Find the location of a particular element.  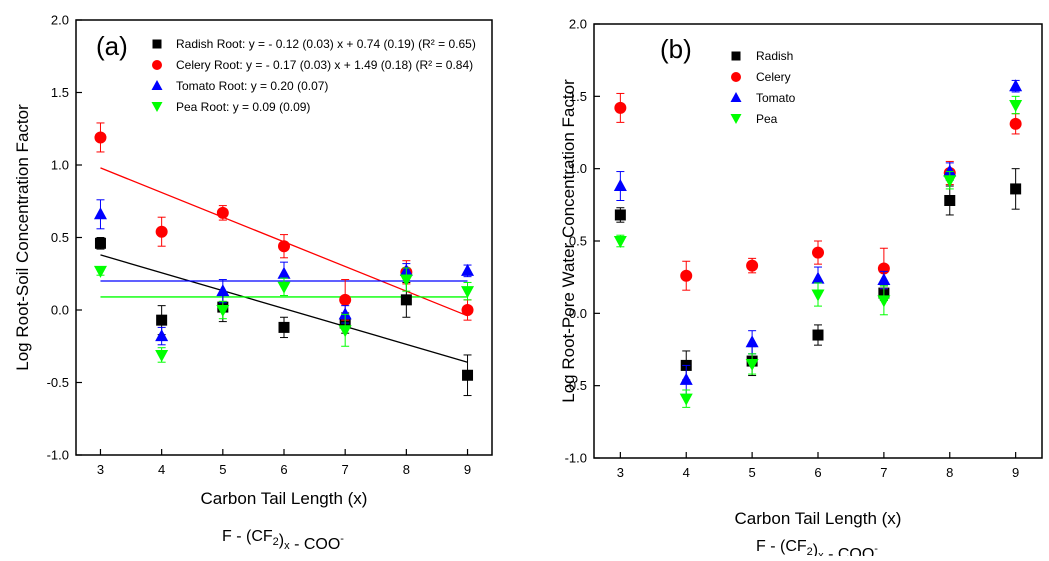

series-triangle-down is located at coordinates (284, 314).